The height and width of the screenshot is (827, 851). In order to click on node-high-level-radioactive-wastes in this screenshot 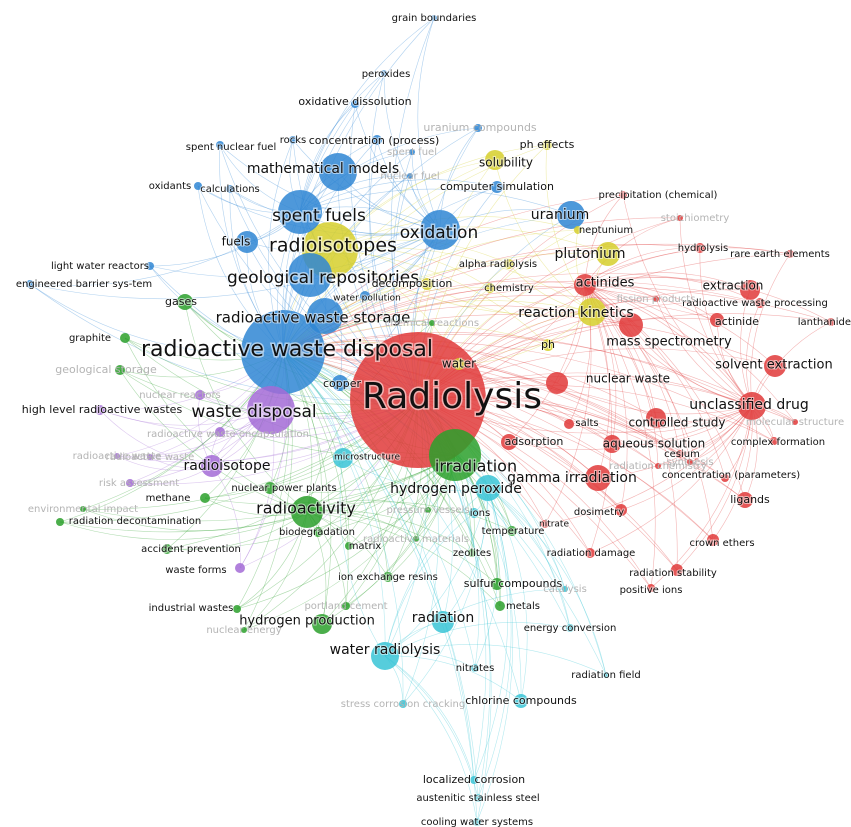, I will do `click(100, 410)`.